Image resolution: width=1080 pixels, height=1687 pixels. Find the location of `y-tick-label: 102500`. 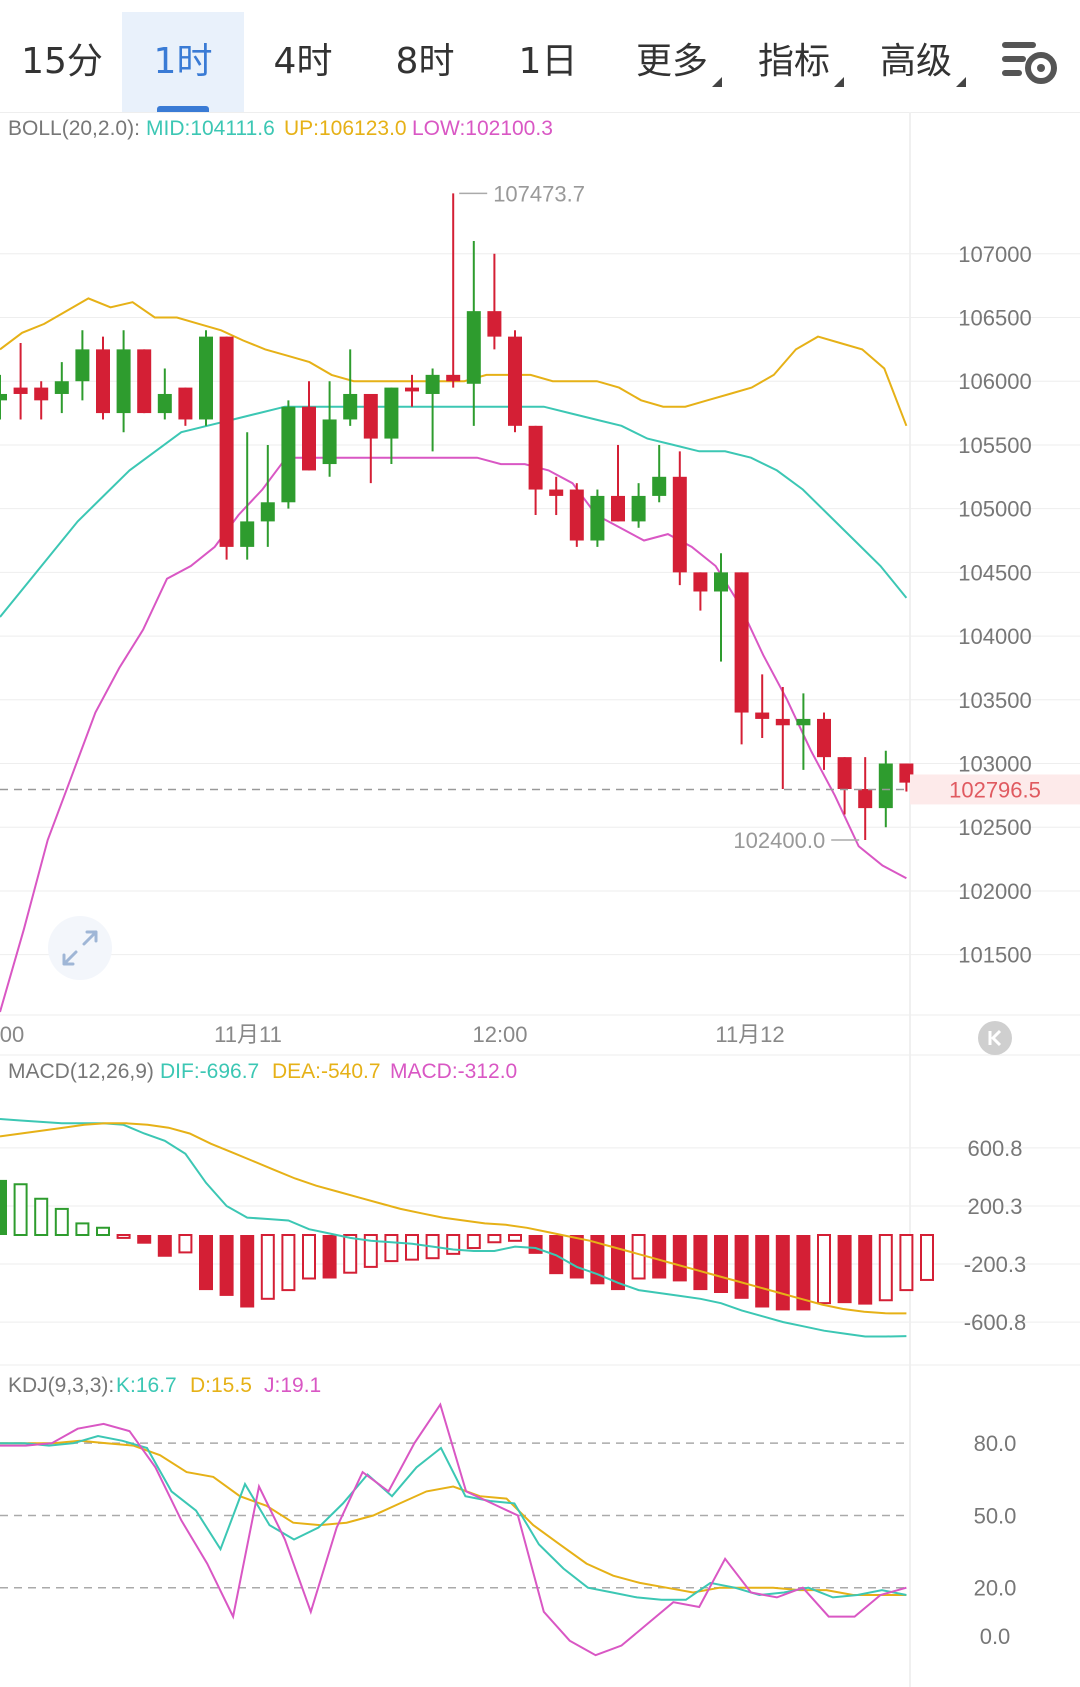

y-tick-label: 102500 is located at coordinates (994, 827).